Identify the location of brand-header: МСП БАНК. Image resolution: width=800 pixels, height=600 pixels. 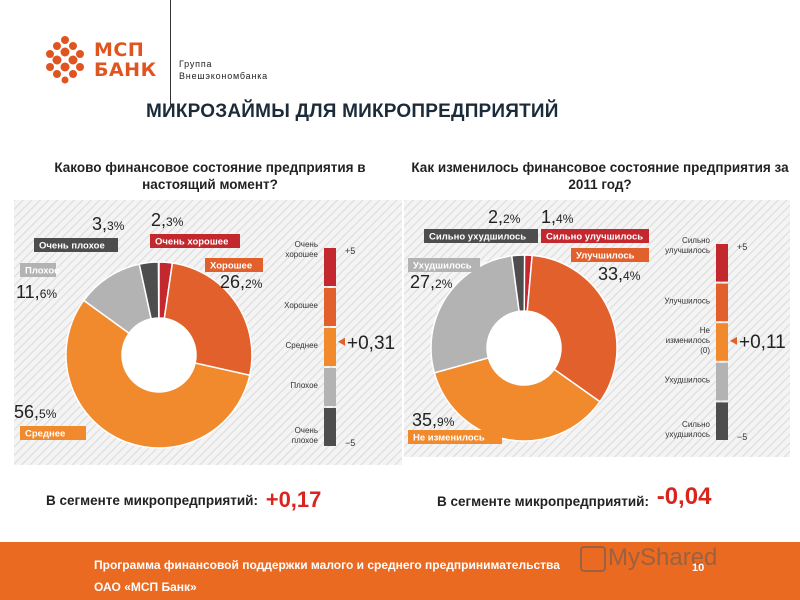
(174, 65).